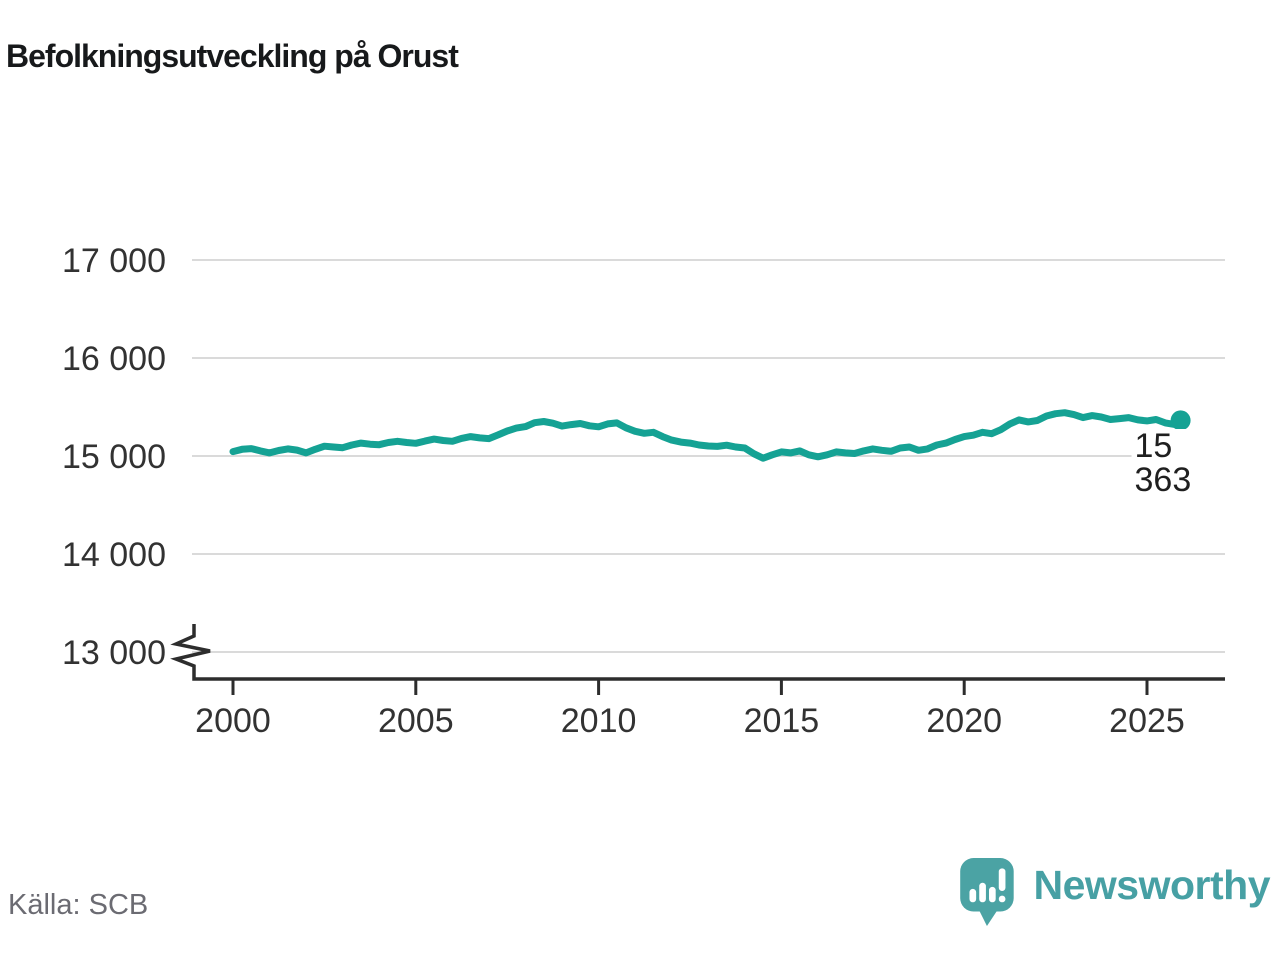 The width and height of the screenshot is (1280, 960). Describe the element at coordinates (1181, 463) in the screenshot. I see `last-value-label: 15 363` at that location.